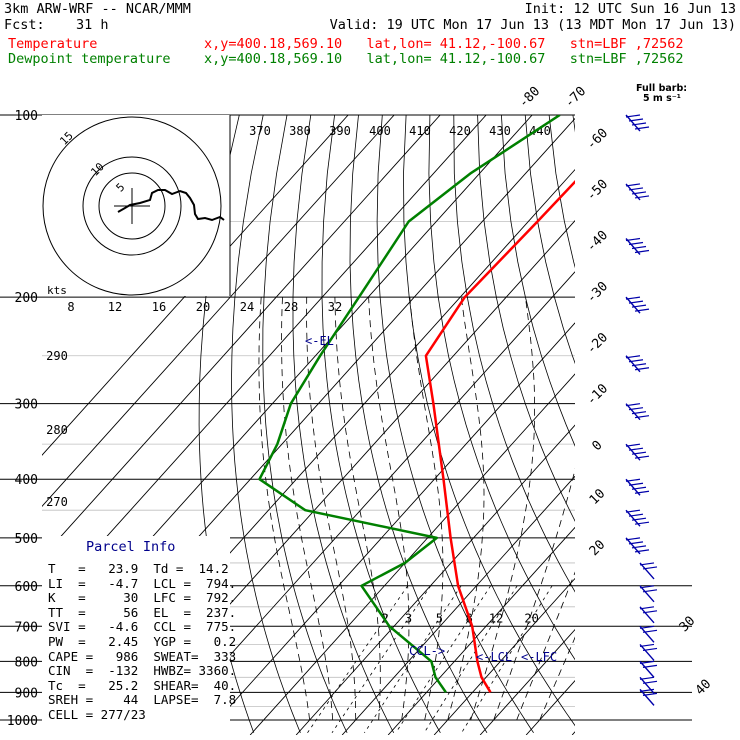  Describe the element at coordinates (57, 430) in the screenshot. I see `dry-adiabat-side-label: 280` at that location.